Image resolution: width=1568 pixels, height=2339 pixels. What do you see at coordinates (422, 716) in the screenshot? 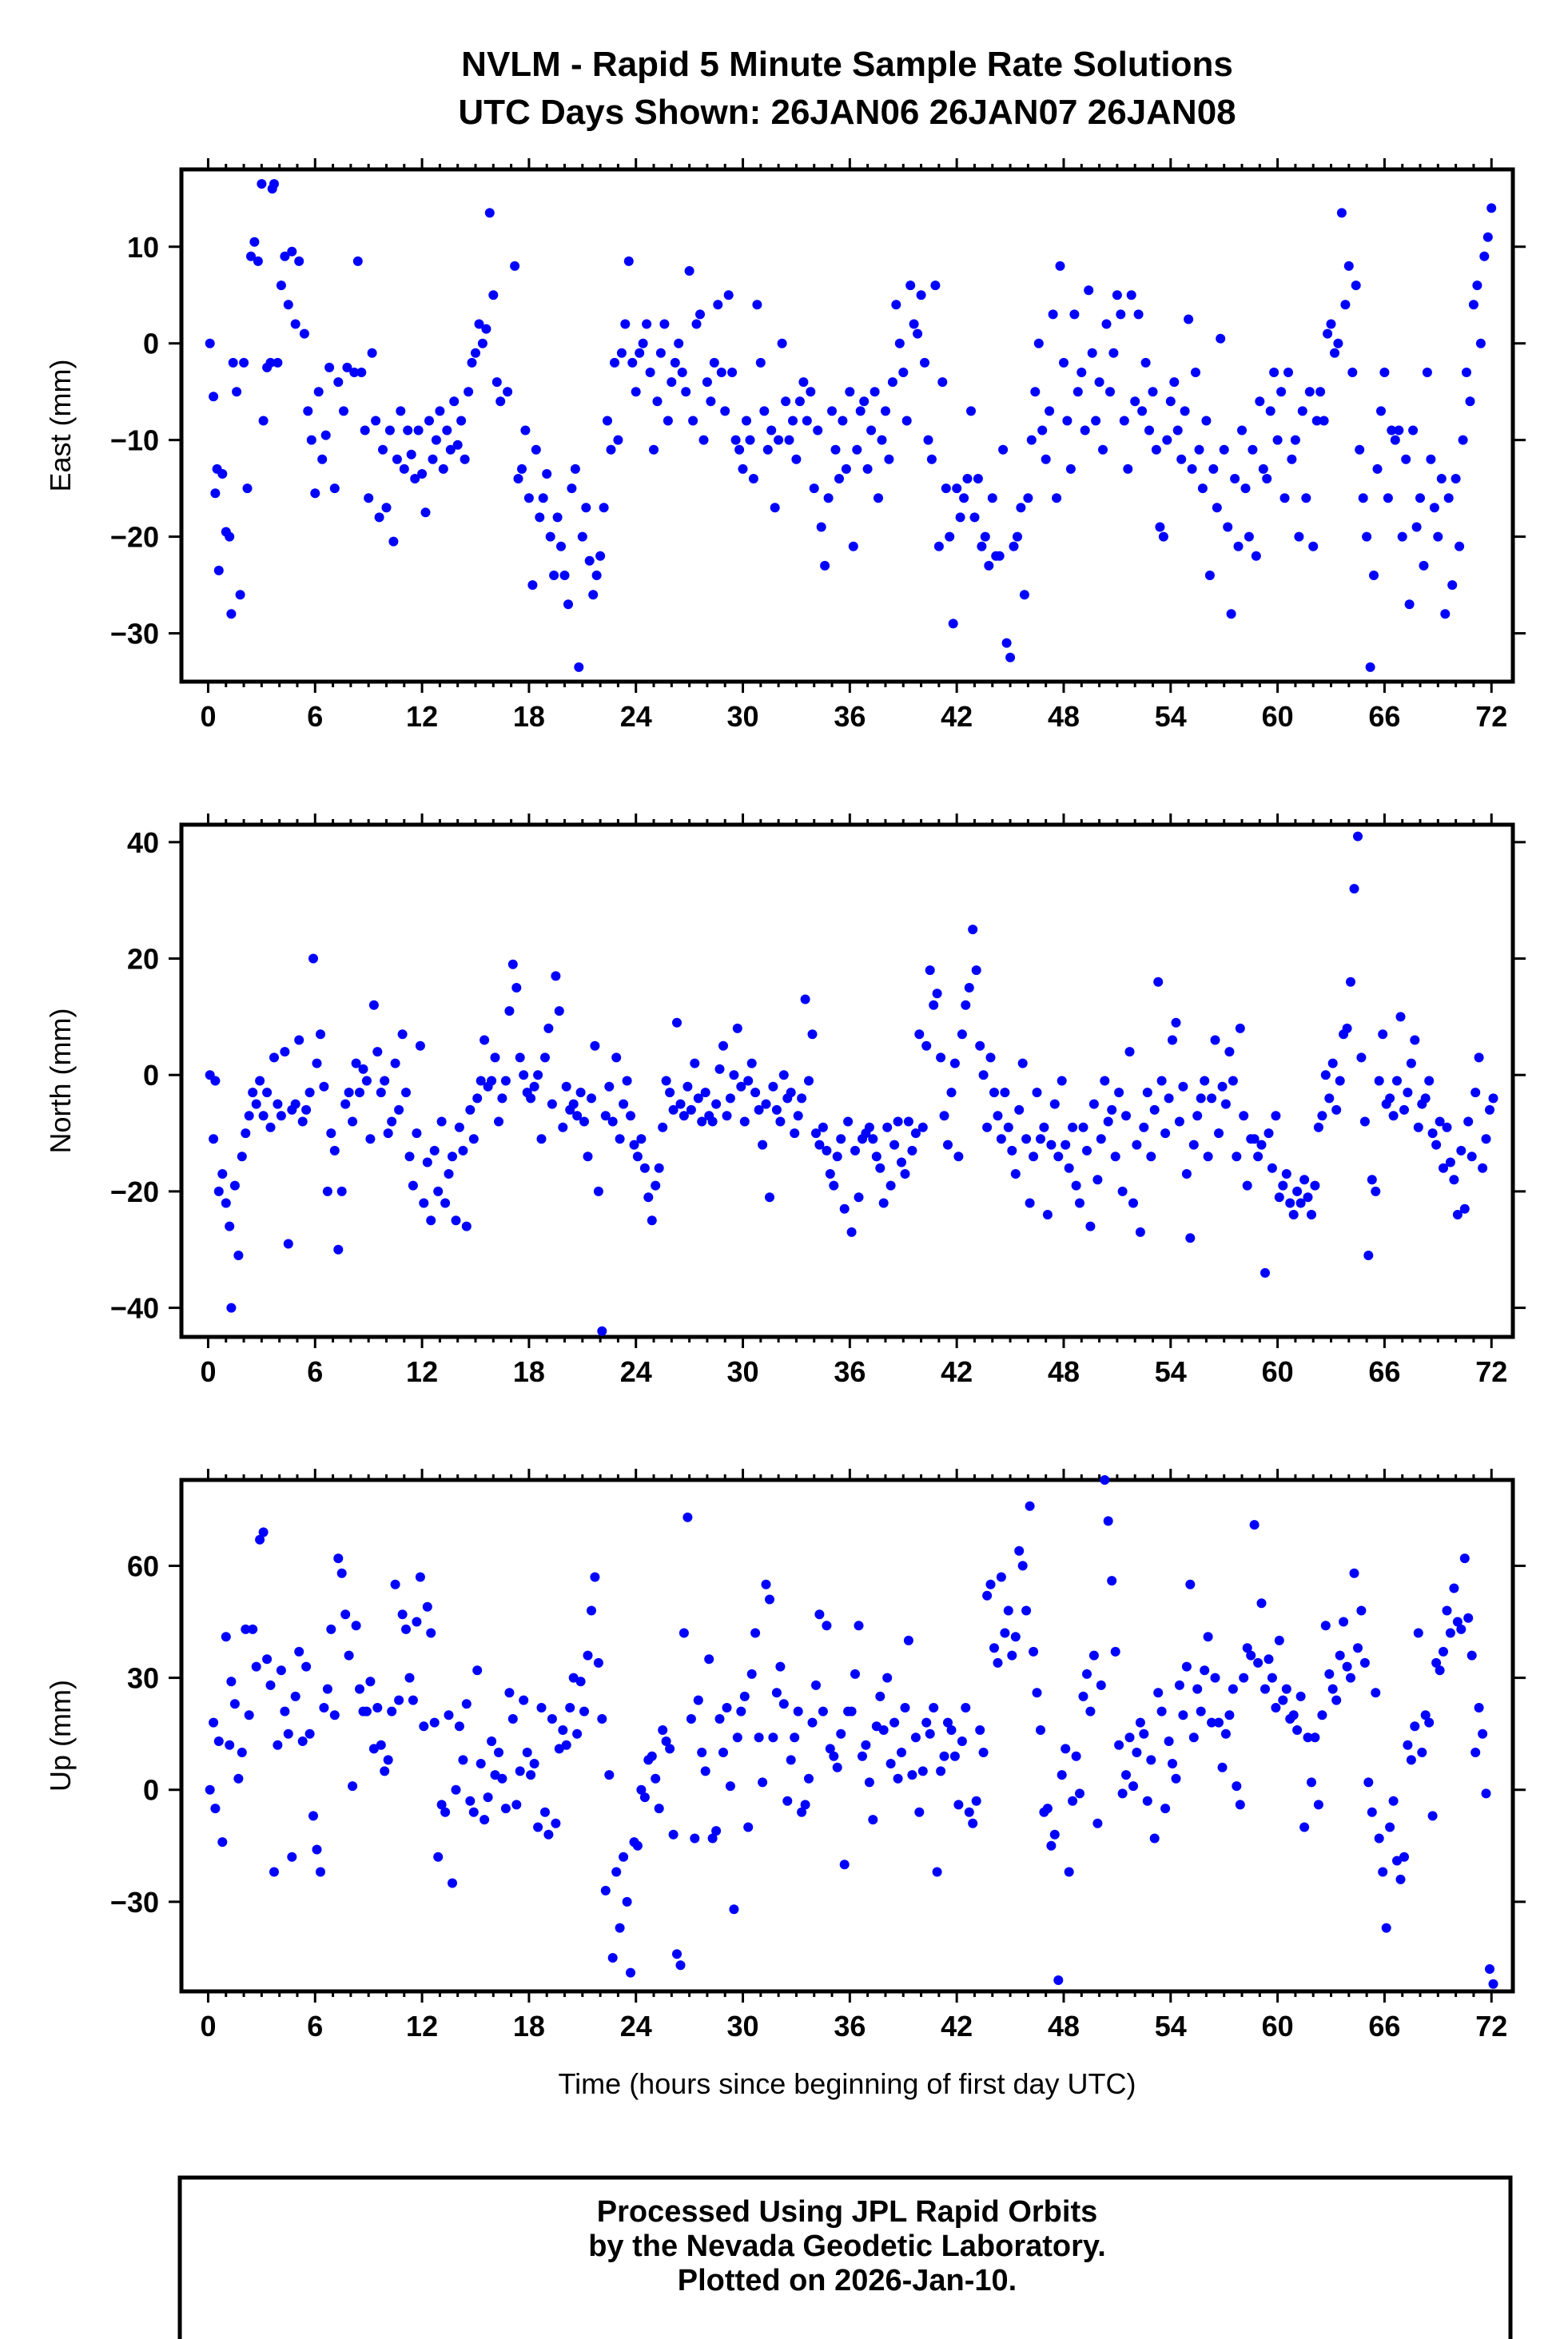
I see `east-x-tick-label: 12` at bounding box center [422, 716].